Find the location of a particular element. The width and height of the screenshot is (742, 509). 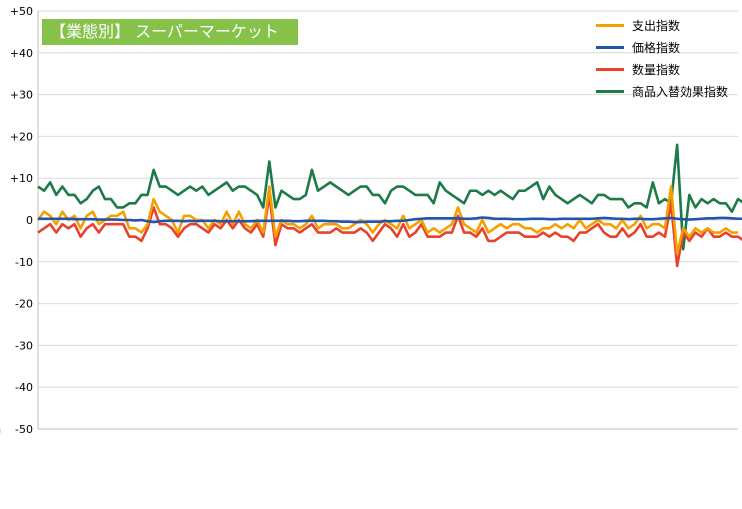

y-tick-label-5: 0 is located at coordinates (29, 220).